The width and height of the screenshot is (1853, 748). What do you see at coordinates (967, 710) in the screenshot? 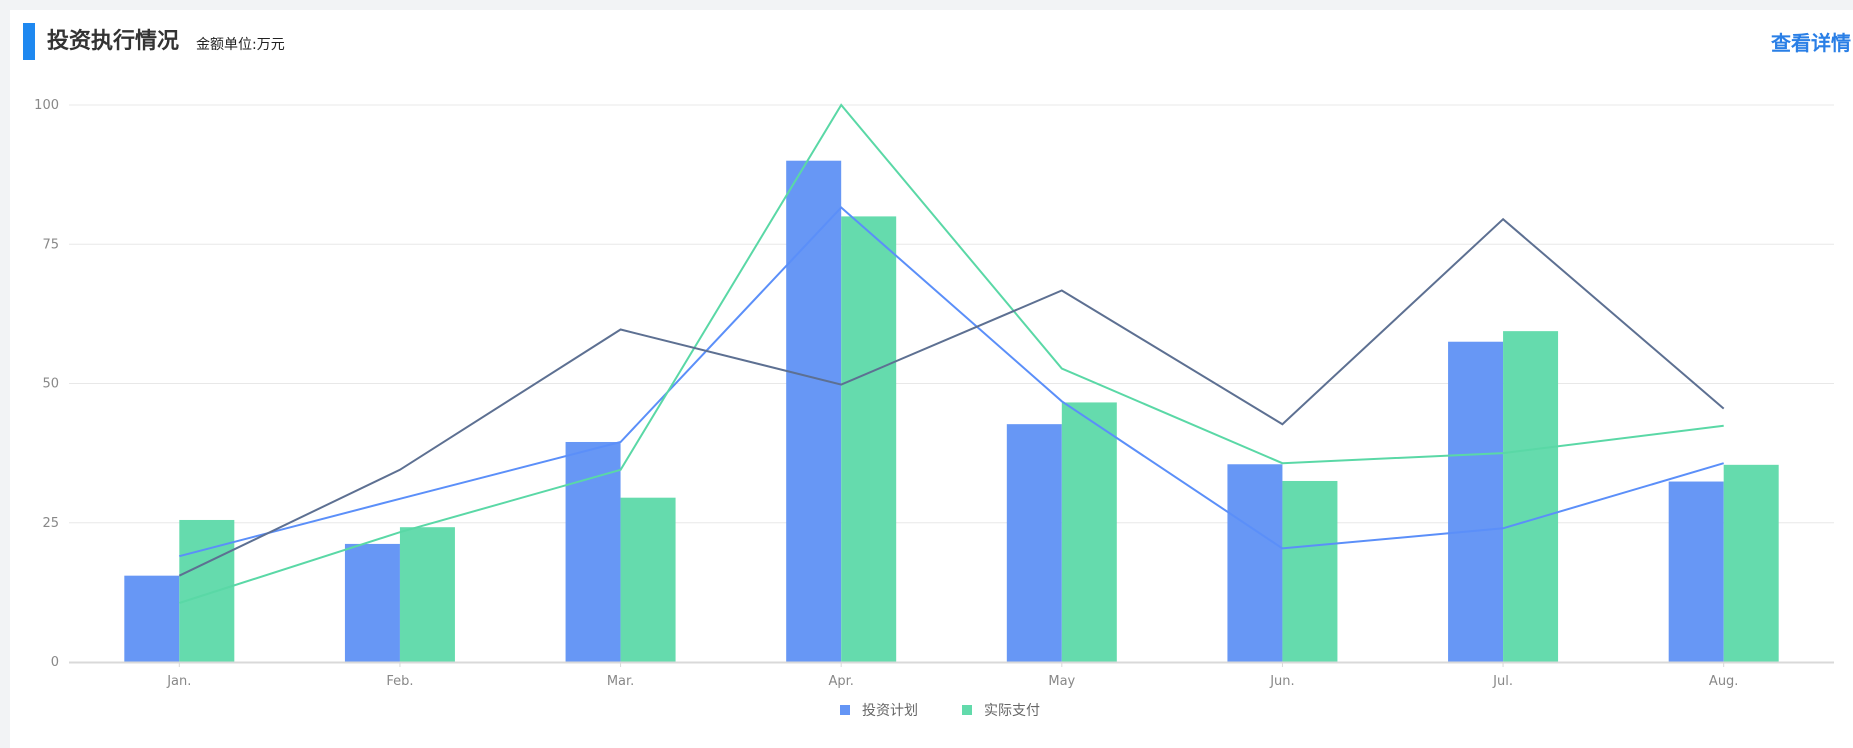
I see `legend-swatch-actual-icon` at bounding box center [967, 710].